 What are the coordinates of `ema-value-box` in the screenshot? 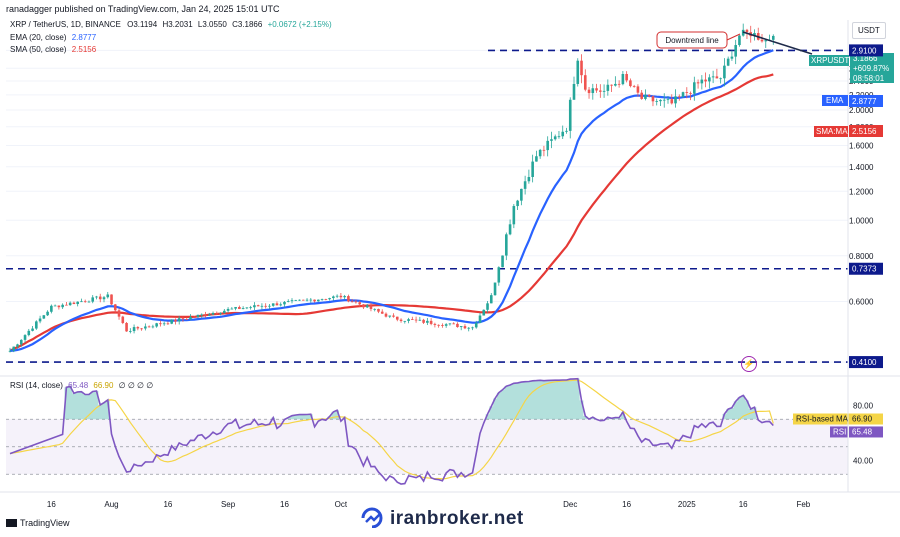 It's located at (866, 101).